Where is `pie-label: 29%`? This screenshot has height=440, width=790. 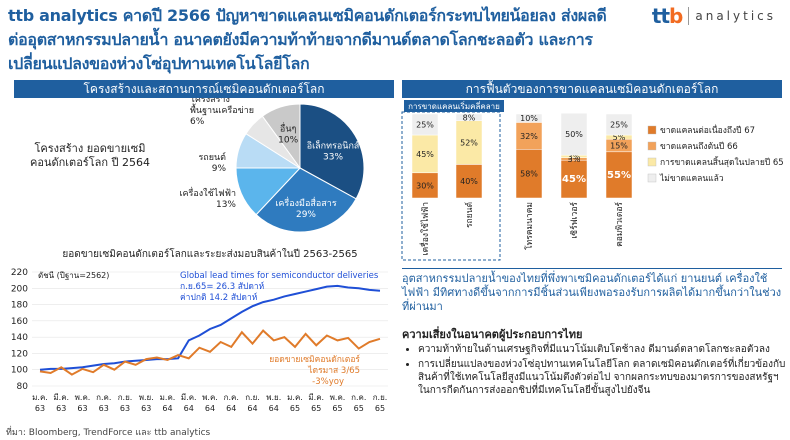 pie-label: 29% is located at coordinates (306, 215).